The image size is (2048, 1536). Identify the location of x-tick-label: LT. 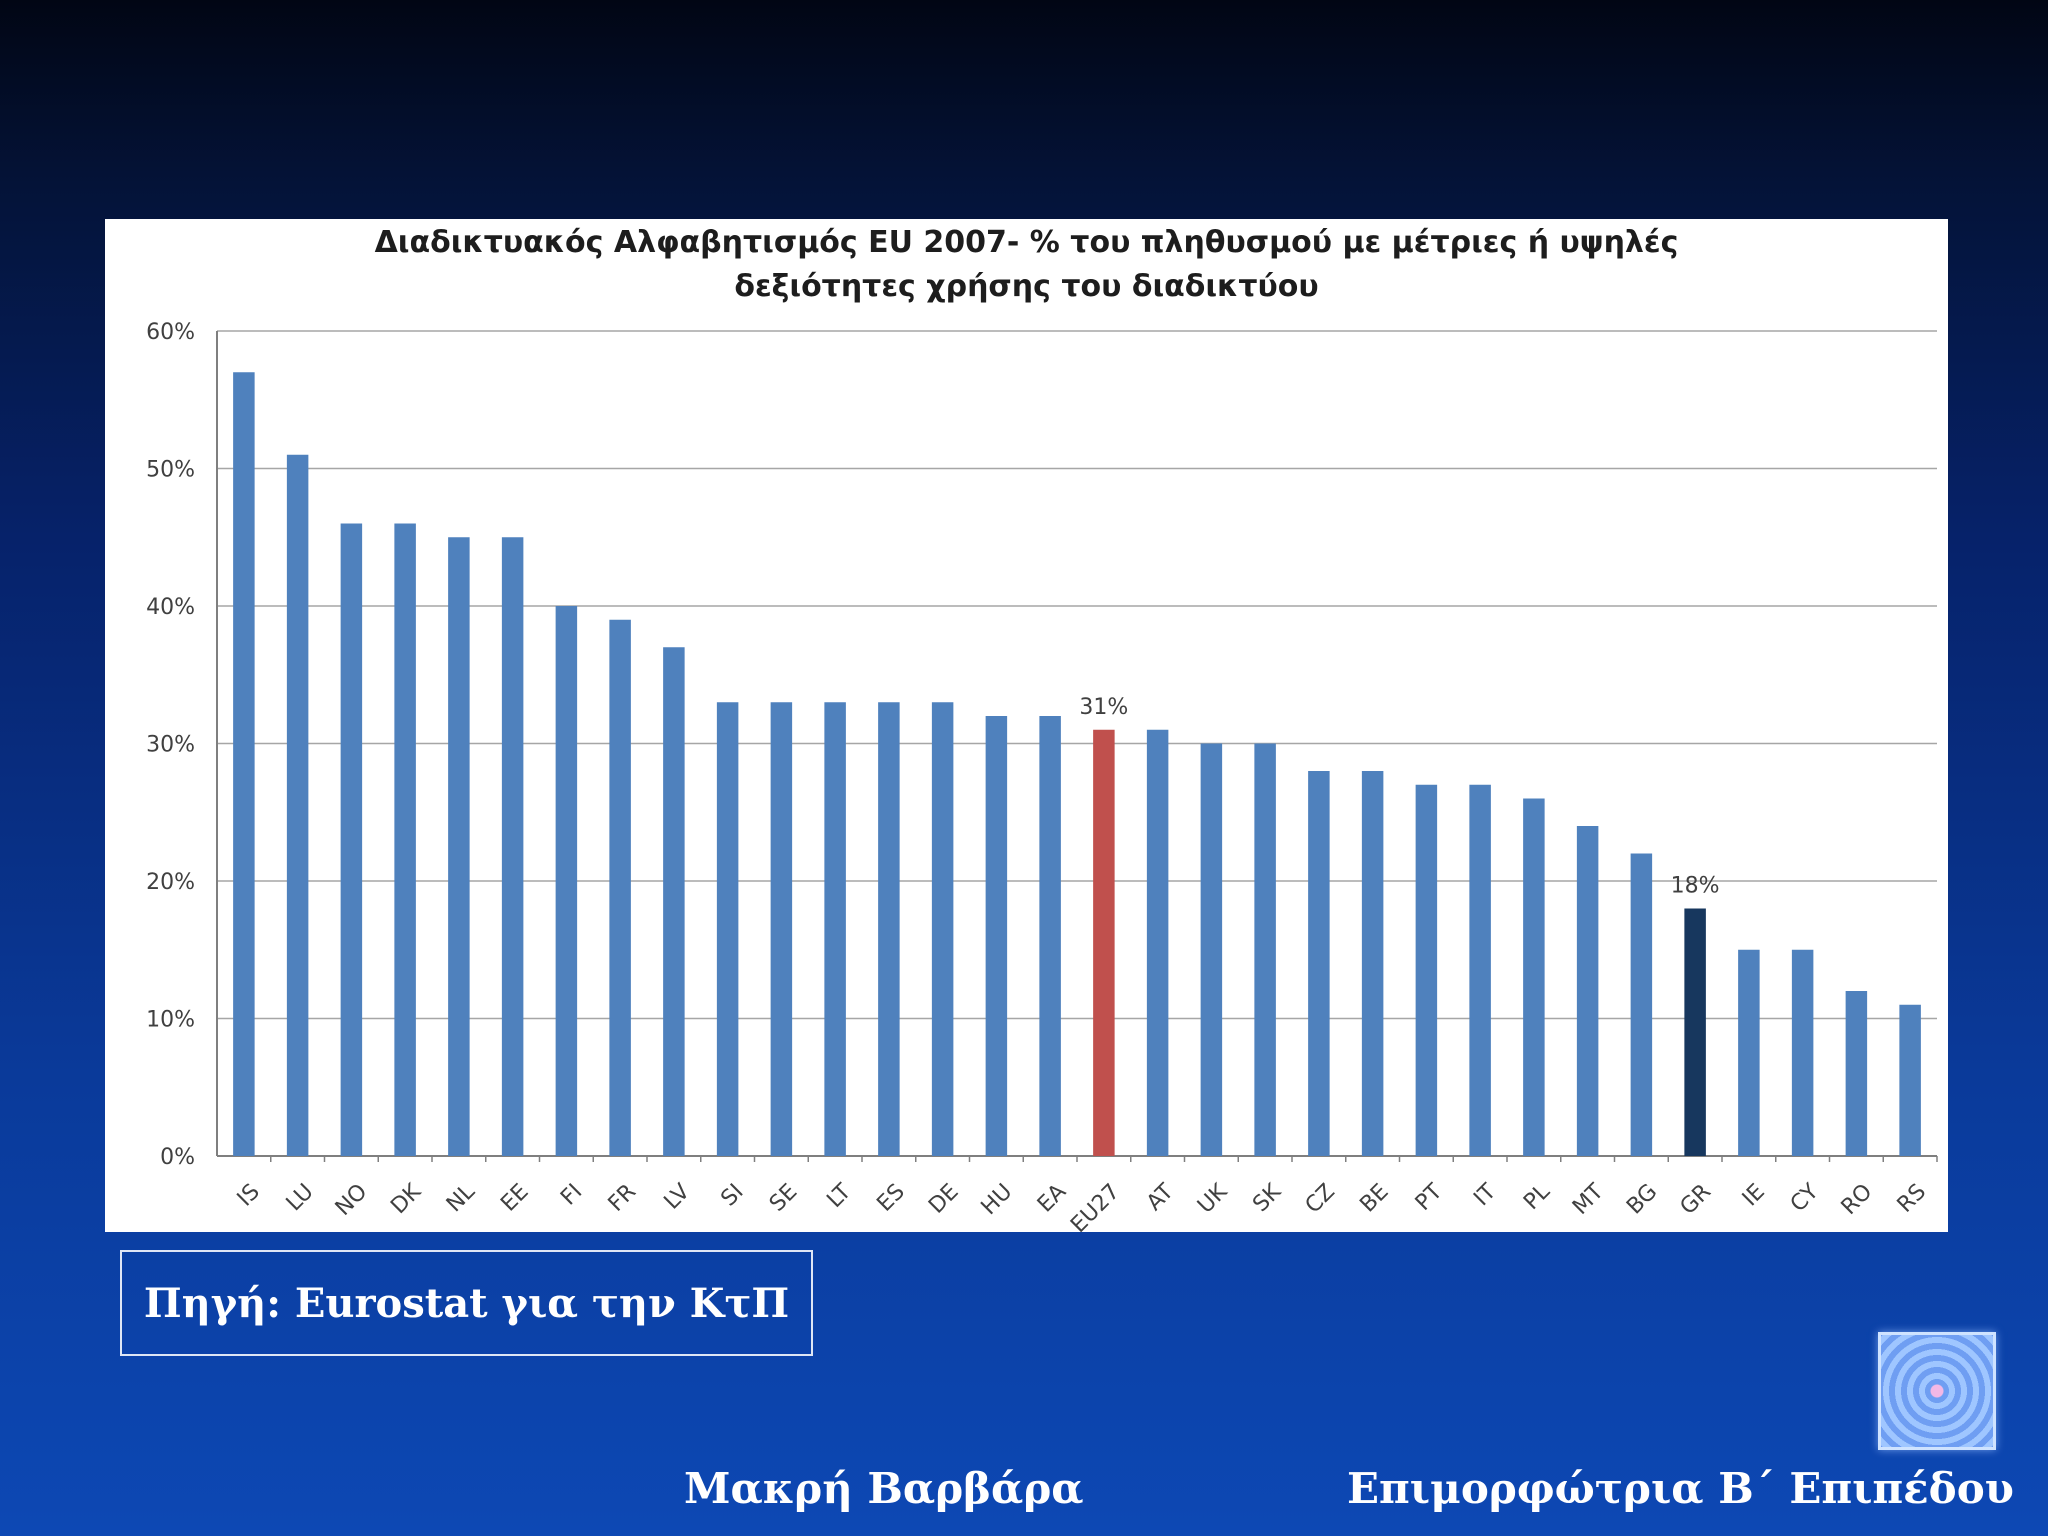
(839, 1196).